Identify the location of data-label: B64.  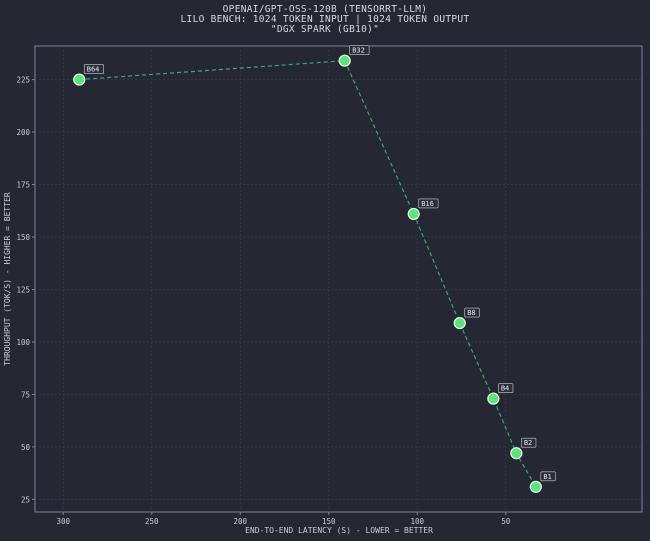
(93, 70).